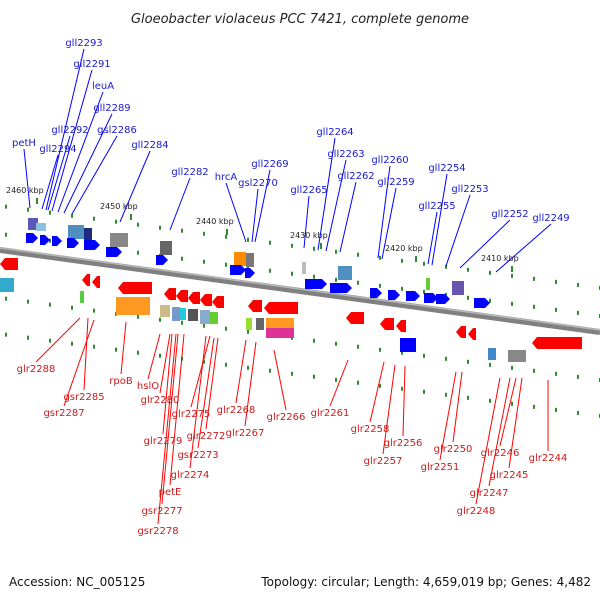 The image size is (600, 600). What do you see at coordinates (190, 475) in the screenshot?
I see `reverse-gene-label: glr2274` at bounding box center [190, 475].